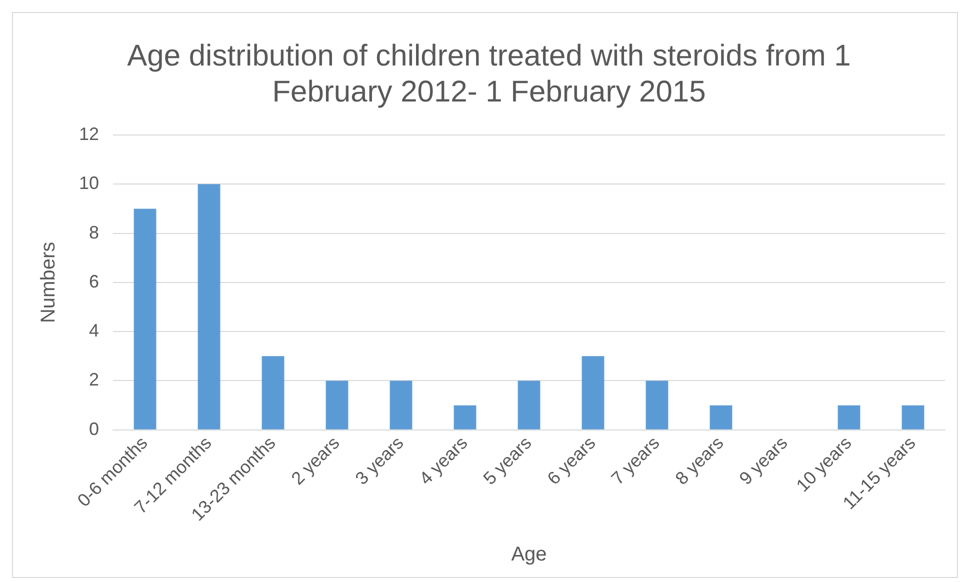 This screenshot has height=582, width=962. What do you see at coordinates (94, 428) in the screenshot?
I see `y-tick-label: 0` at bounding box center [94, 428].